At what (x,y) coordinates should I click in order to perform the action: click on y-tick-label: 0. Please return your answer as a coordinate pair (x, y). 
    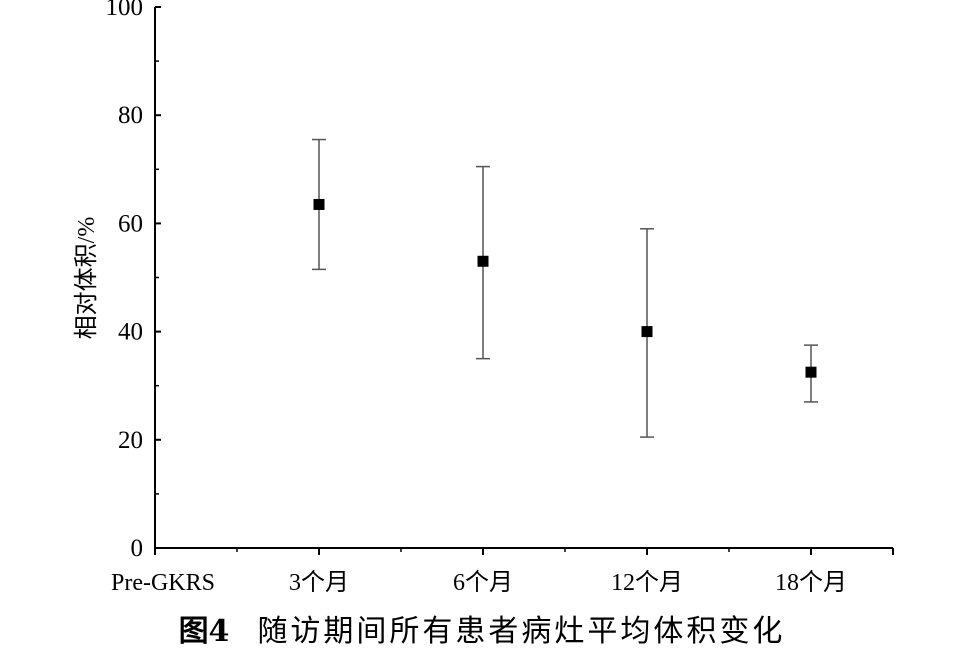
    Looking at the image, I should click on (137, 548).